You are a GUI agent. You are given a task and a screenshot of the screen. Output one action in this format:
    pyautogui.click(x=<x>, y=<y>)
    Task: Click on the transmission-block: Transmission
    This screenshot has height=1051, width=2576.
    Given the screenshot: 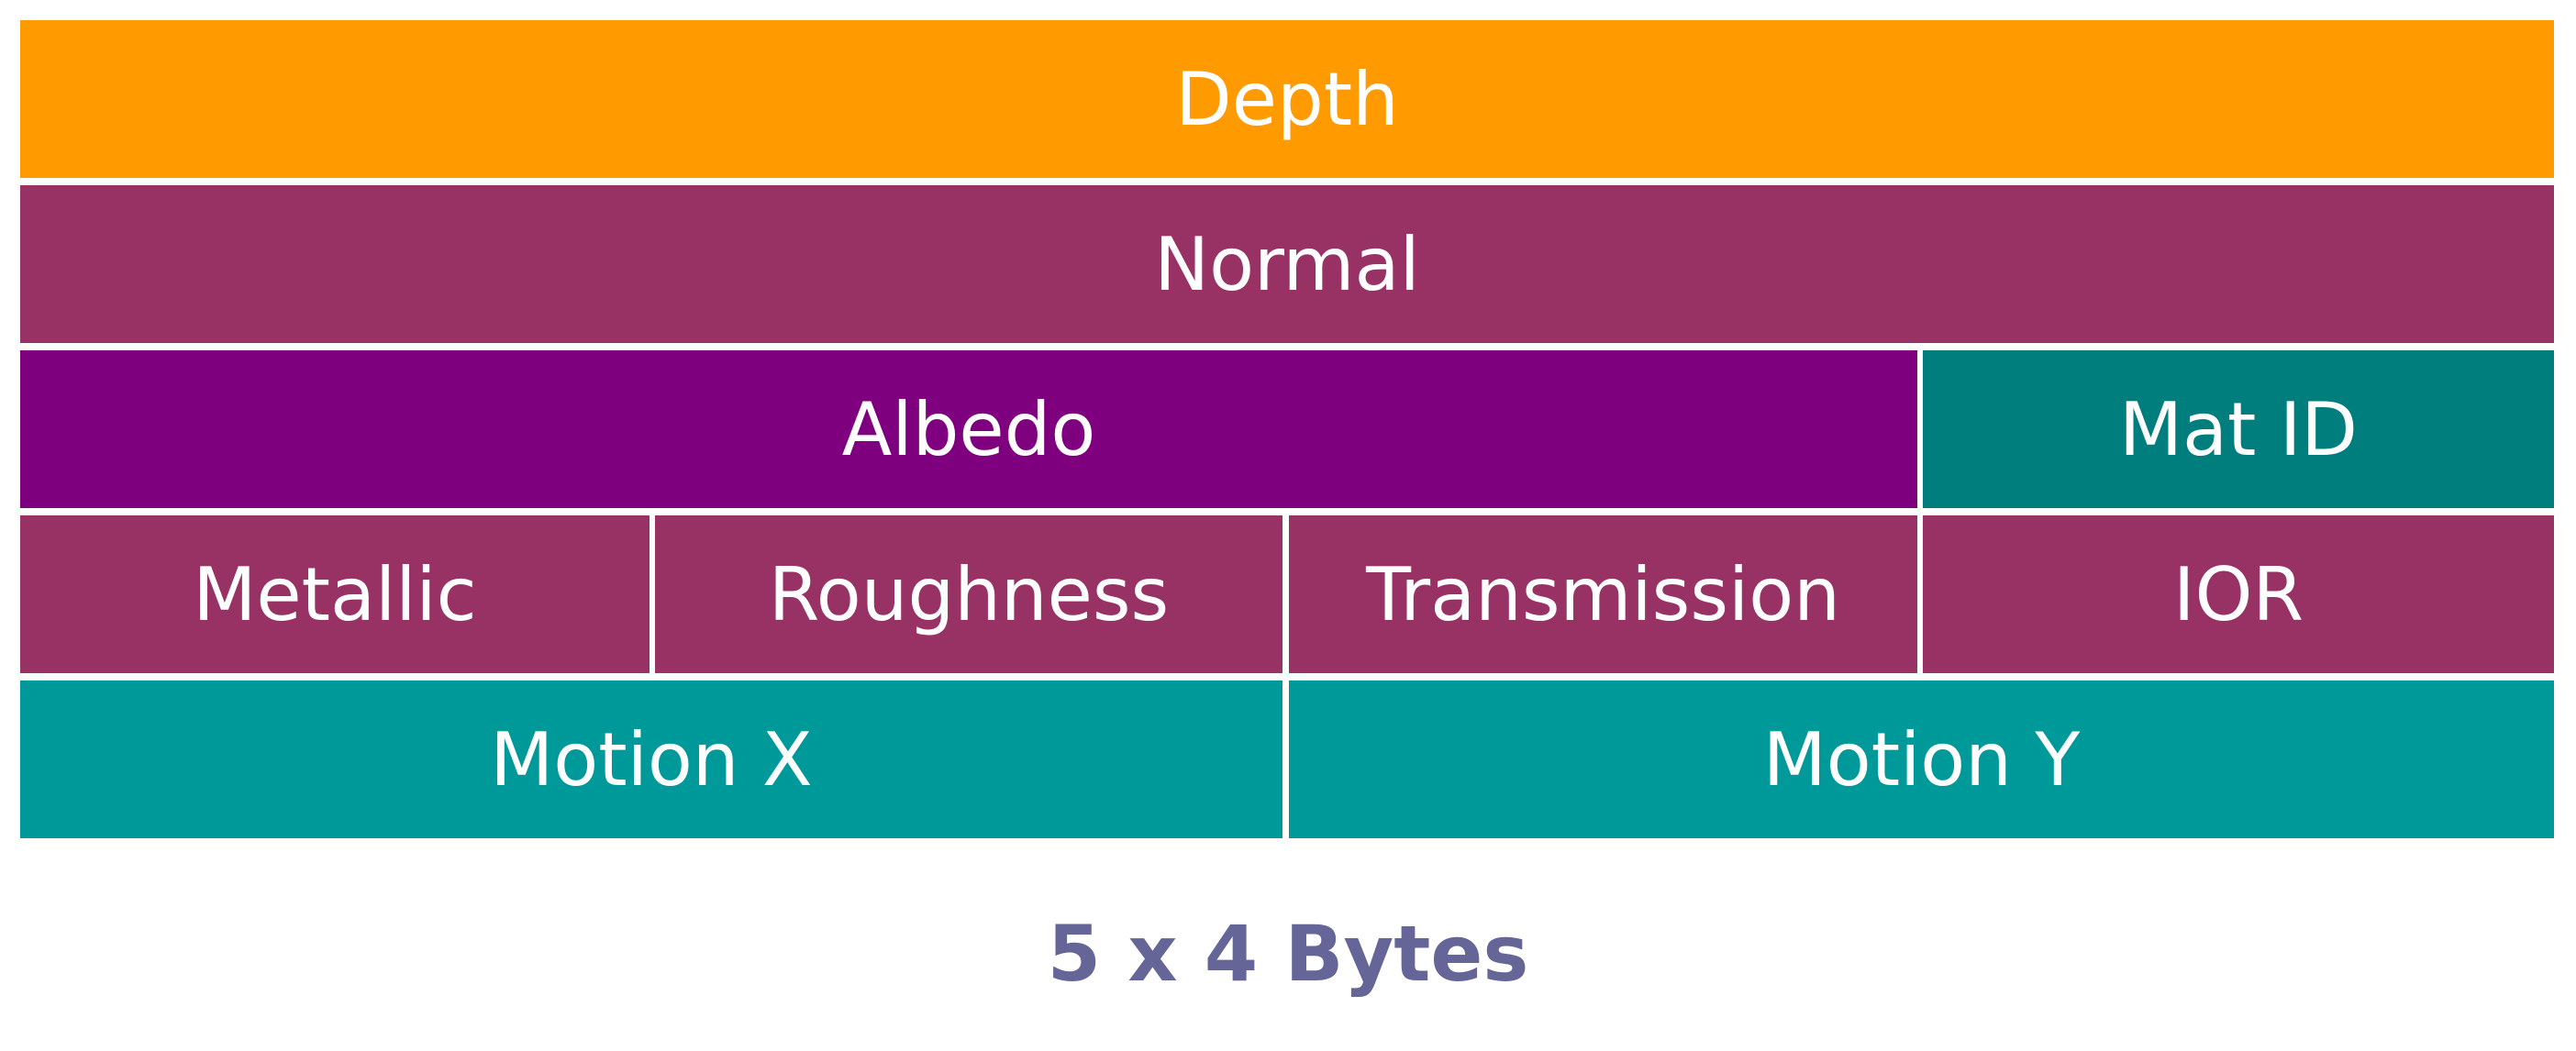 What is the action you would take?
    pyautogui.click(x=1603, y=594)
    